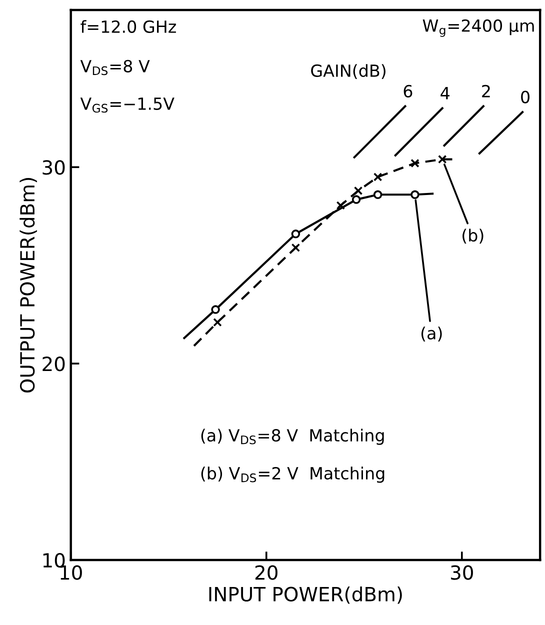 This screenshot has width=545, height=625. Describe the element at coordinates (128, 26) in the screenshot. I see `annotation: f=12.0 GHz` at that location.